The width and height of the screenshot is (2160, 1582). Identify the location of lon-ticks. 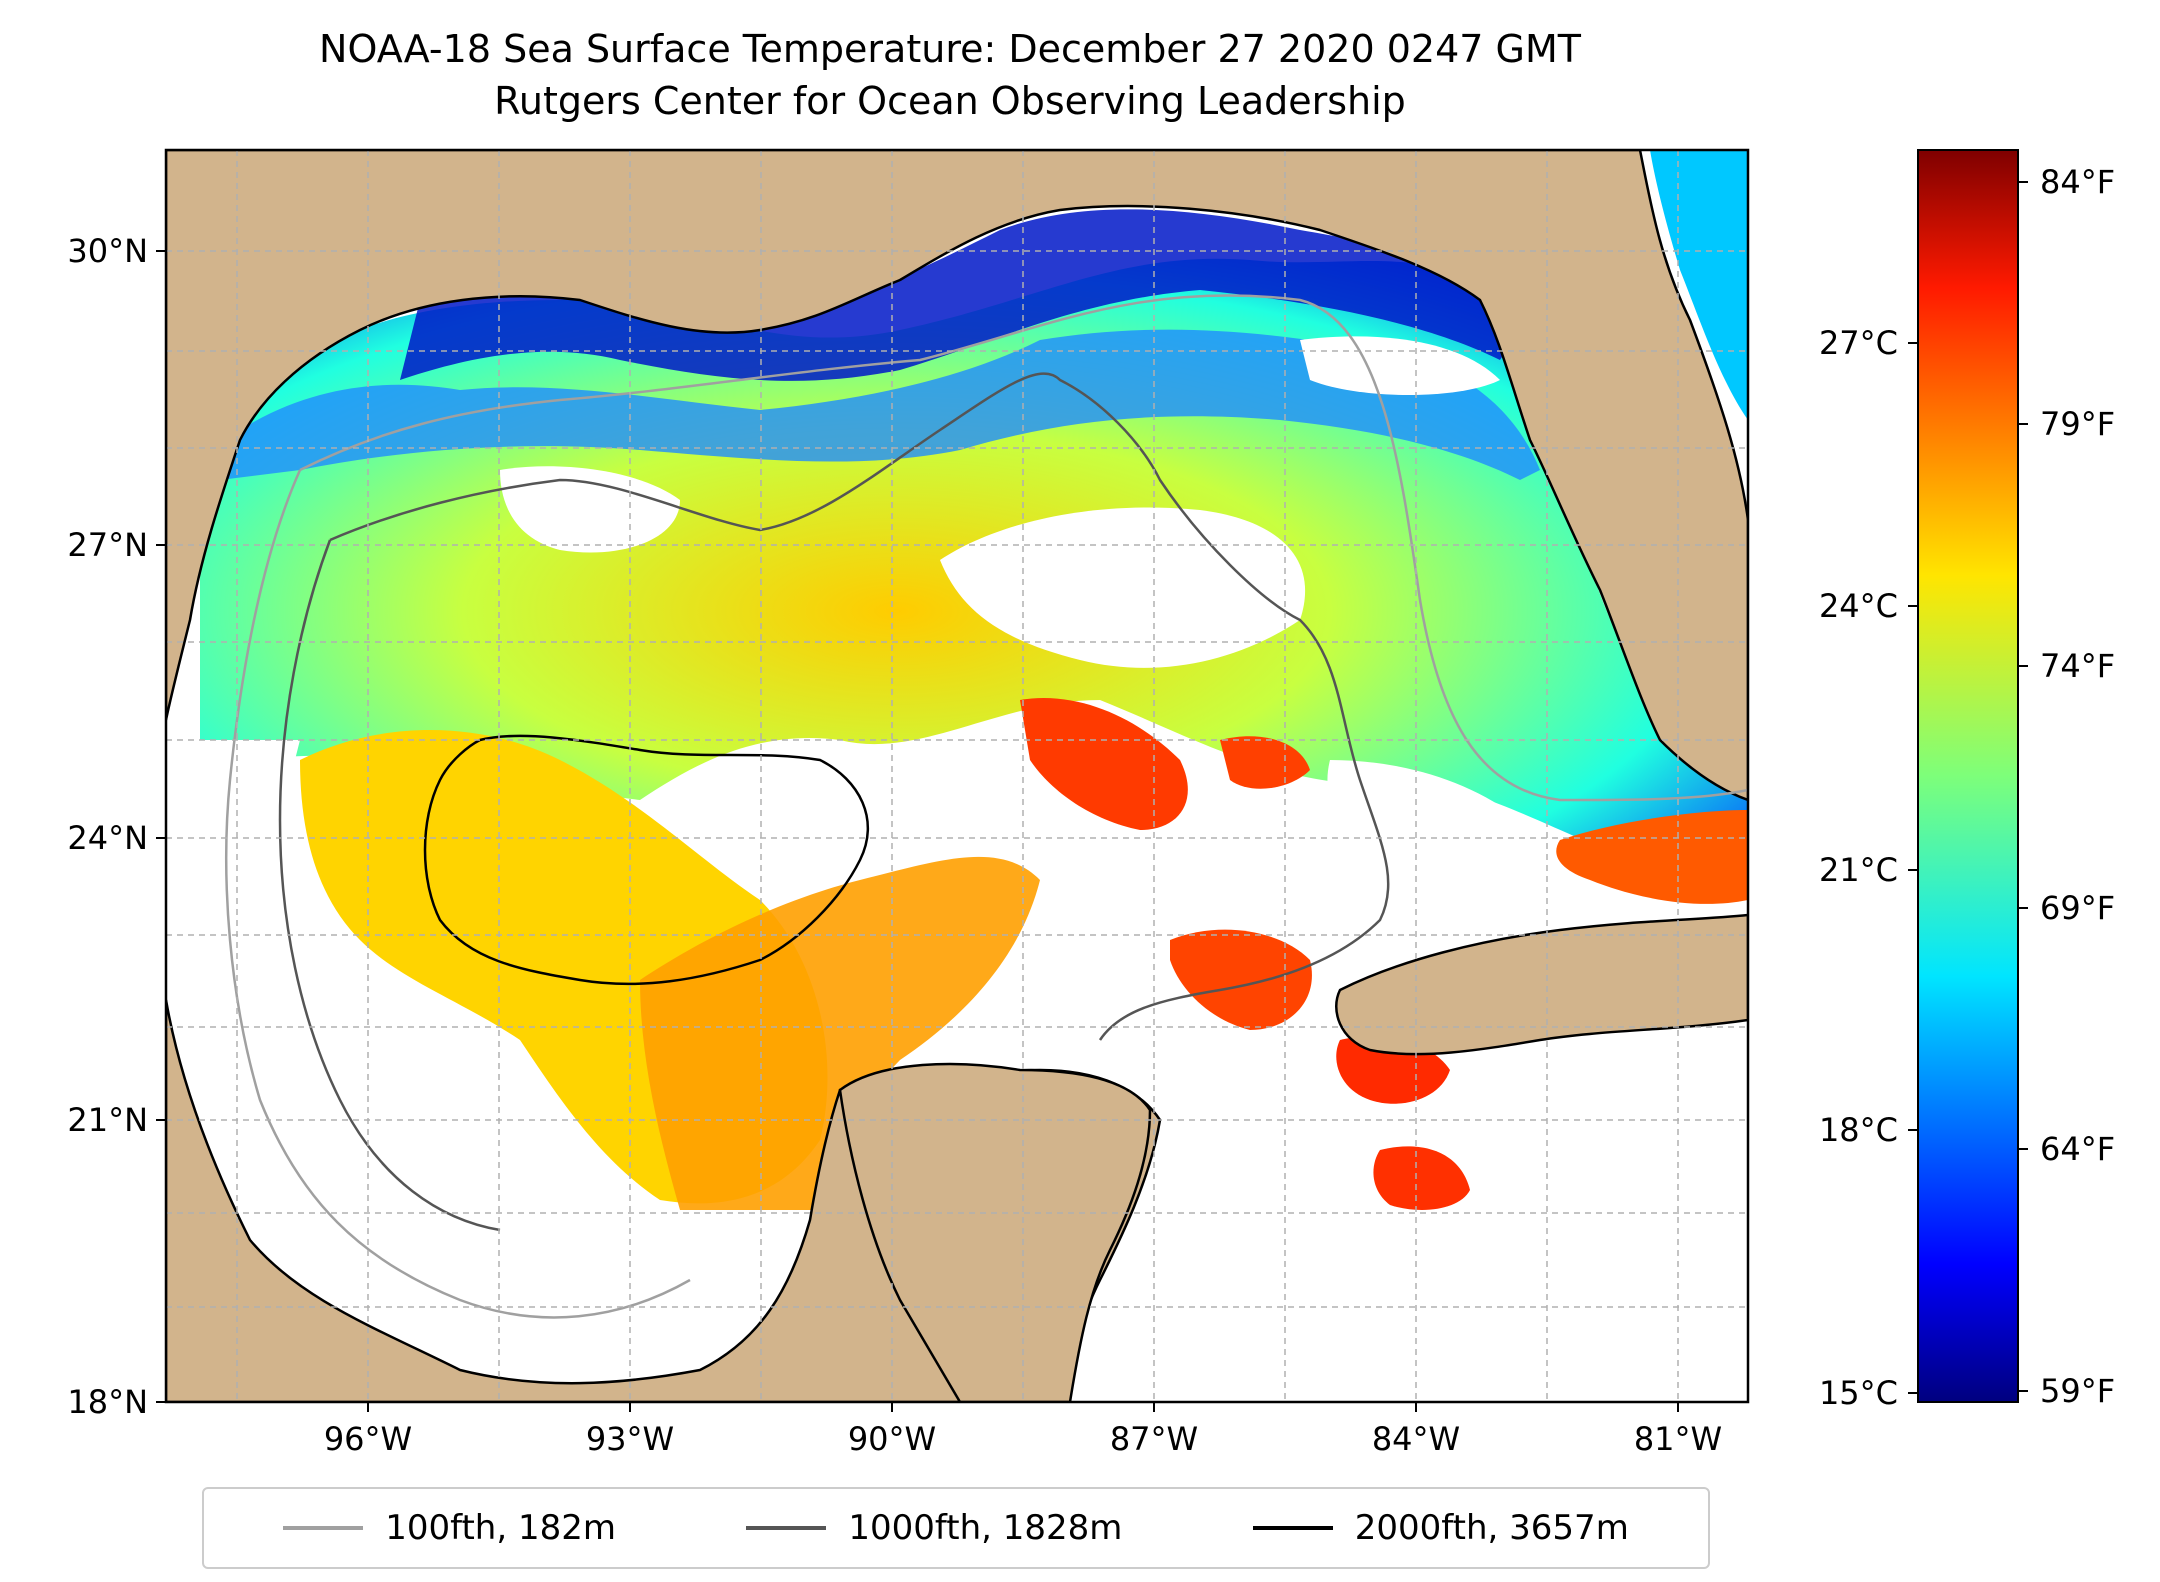
(1023, 1407).